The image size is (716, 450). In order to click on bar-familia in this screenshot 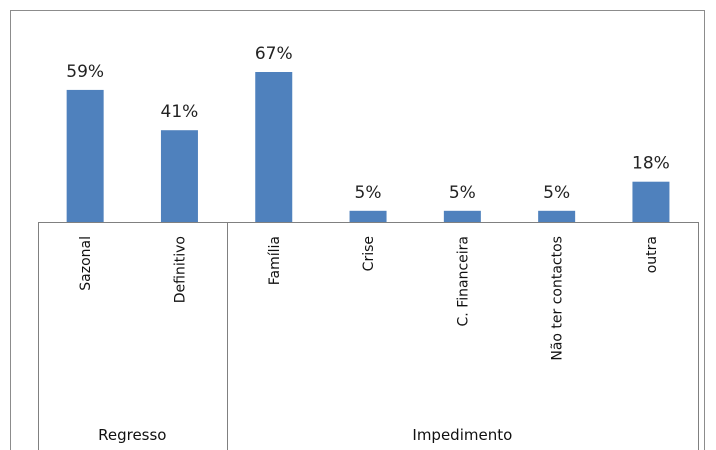, I will do `click(274, 147)`.